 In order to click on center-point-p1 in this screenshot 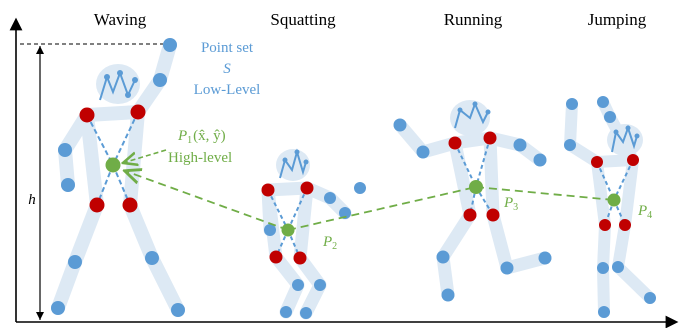, I will do `click(113, 165)`.